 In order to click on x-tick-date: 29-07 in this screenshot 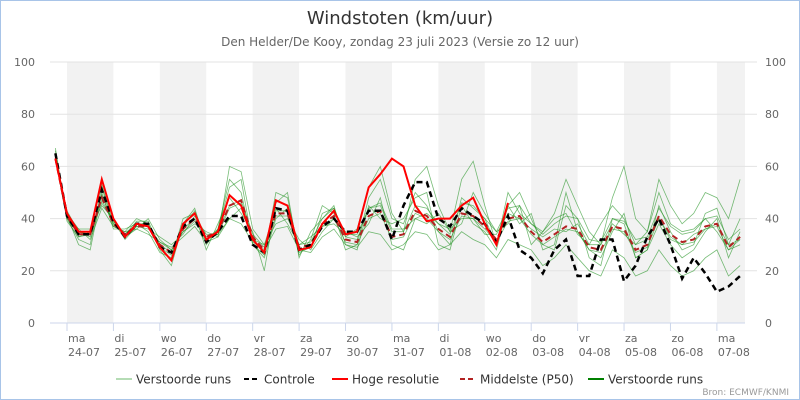, I will do `click(316, 352)`.